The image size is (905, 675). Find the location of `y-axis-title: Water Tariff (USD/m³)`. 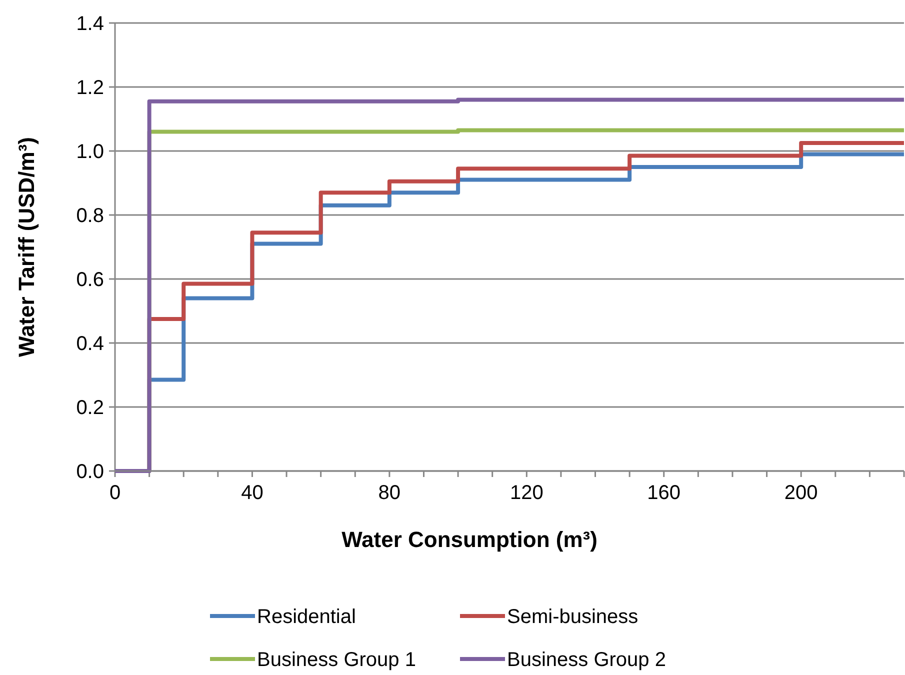

y-axis-title: Water Tariff (USD/m³) is located at coordinates (26, 247).